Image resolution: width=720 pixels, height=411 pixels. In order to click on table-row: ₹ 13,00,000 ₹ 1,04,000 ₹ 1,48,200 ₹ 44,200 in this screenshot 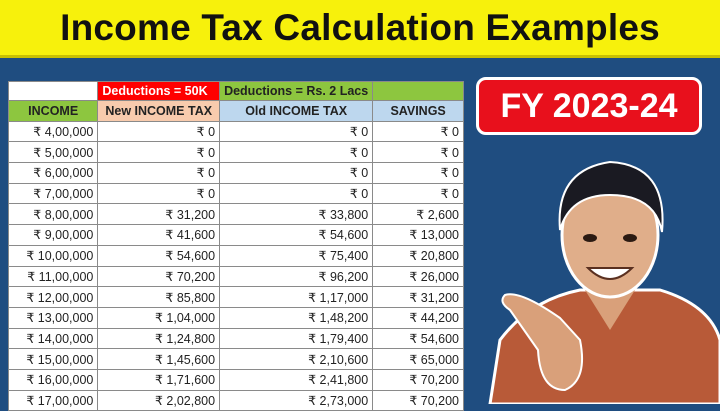, I will do `click(235, 317)`.